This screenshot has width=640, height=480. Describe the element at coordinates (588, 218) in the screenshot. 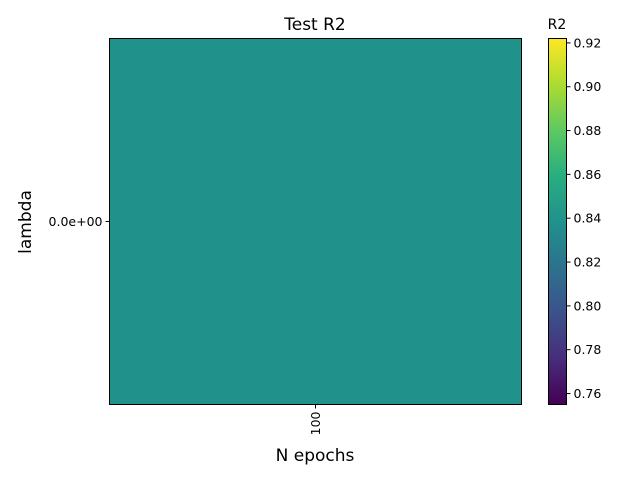

I see `colorbar-tick-label: 0.84` at that location.